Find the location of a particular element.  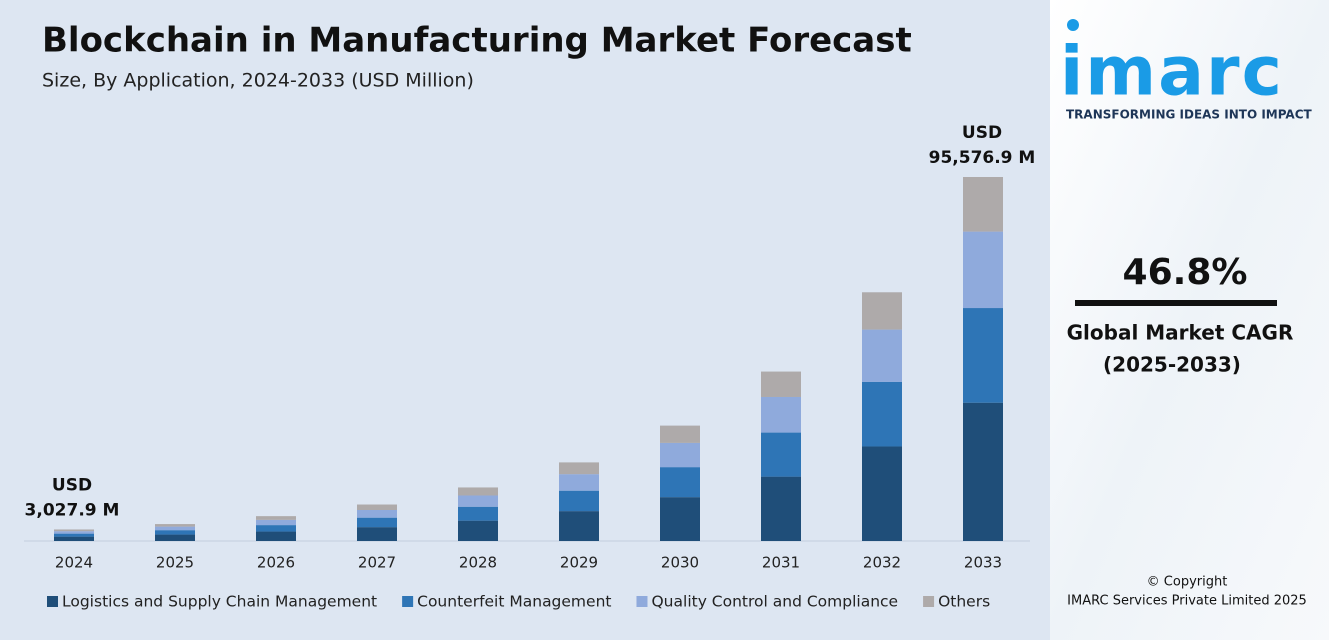

tagline: TRANSFORMING IDEAS INTO IMPACT is located at coordinates (1189, 115).